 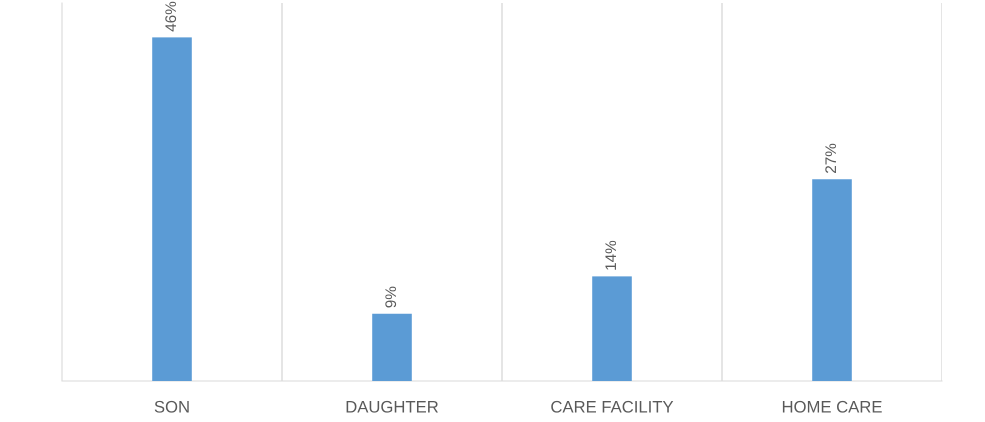 What do you see at coordinates (392, 406) in the screenshot?
I see `x-tick-label: DAUGHTER` at bounding box center [392, 406].